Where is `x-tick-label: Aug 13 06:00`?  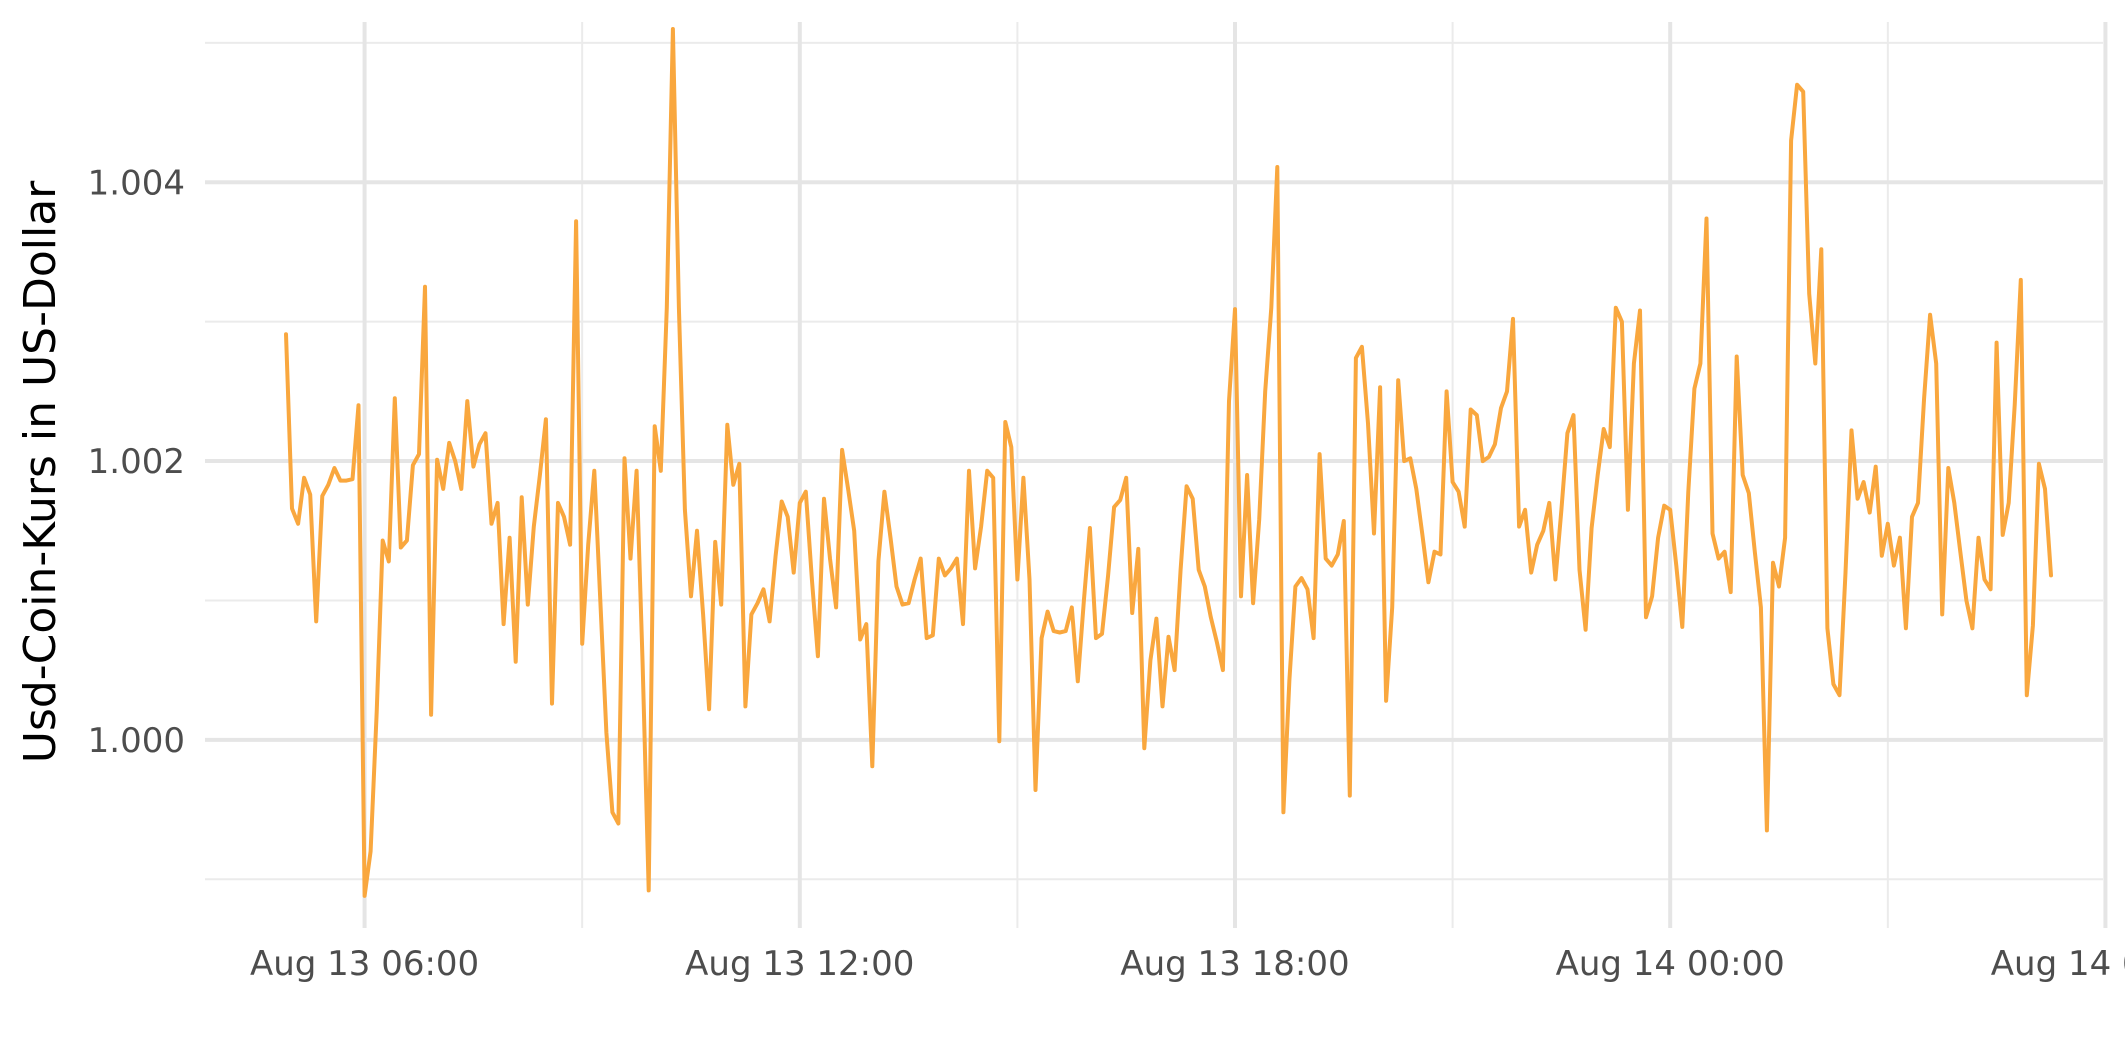 x-tick-label: Aug 13 06:00 is located at coordinates (364, 964).